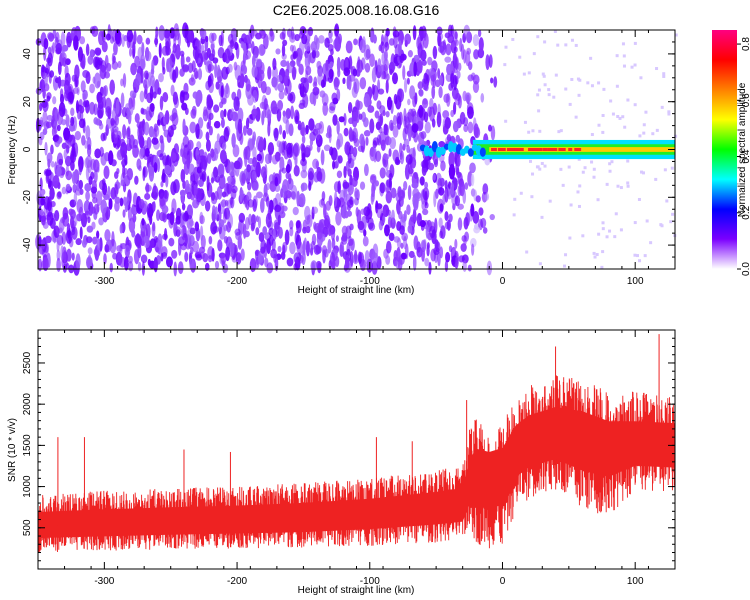  What do you see at coordinates (12, 450) in the screenshot?
I see `snr-y-label: SNR (10 * v/v)` at bounding box center [12, 450].